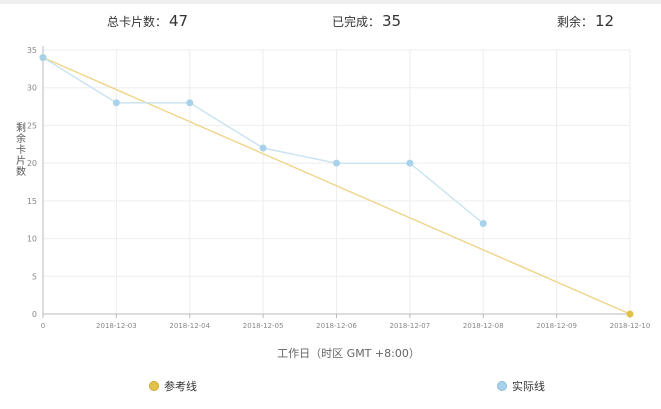  I want to click on legend-actual-marker-icon, so click(502, 386).